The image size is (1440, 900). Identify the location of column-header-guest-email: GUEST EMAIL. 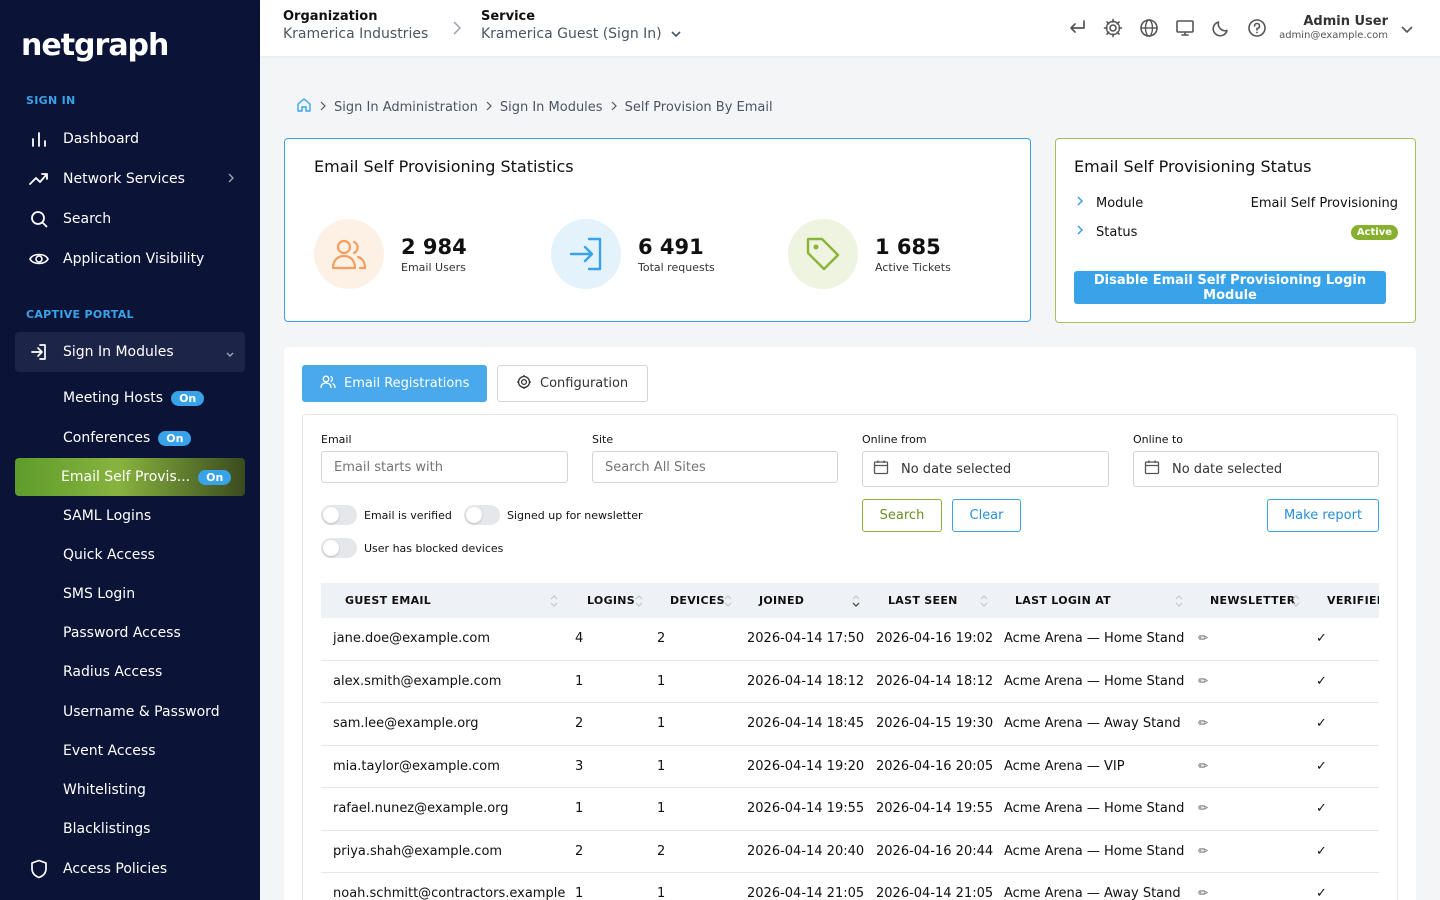
(388, 600).